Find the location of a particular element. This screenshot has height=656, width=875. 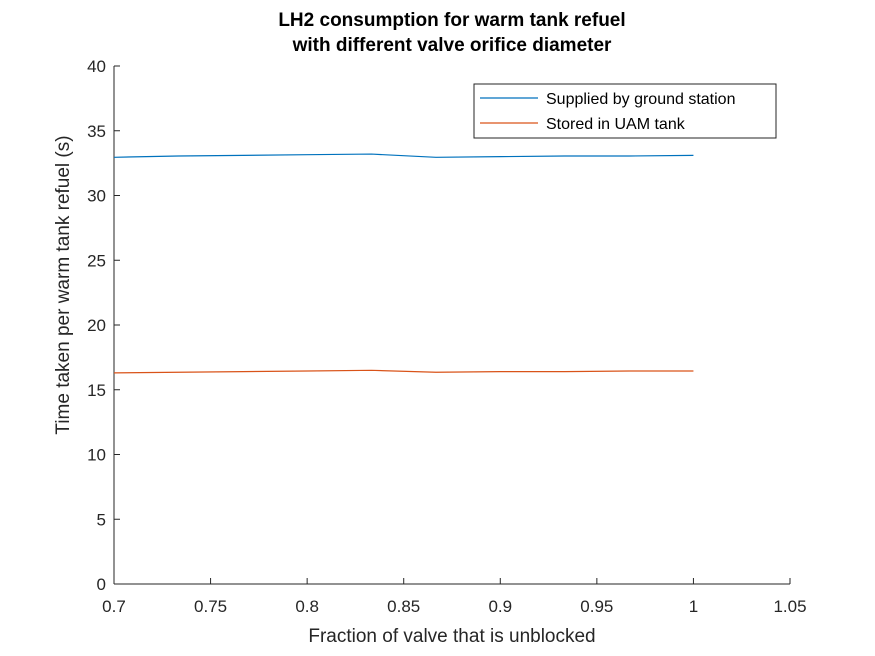

chart-title-line: with different valve orifice diameter is located at coordinates (452, 45).